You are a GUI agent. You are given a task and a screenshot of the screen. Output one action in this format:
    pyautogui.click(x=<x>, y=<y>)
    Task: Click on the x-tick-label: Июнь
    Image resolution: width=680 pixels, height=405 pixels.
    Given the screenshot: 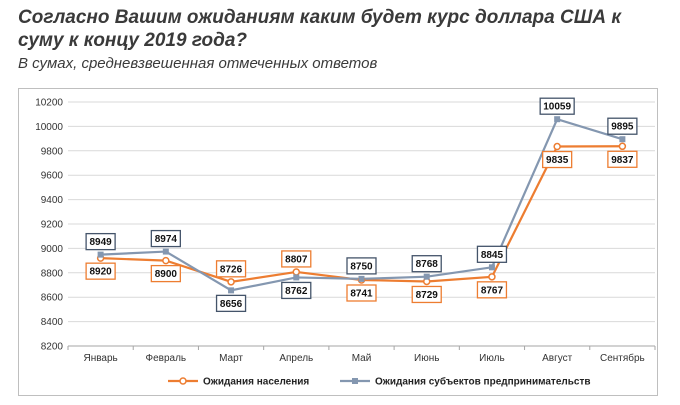 What is the action you would take?
    pyautogui.click(x=426, y=358)
    